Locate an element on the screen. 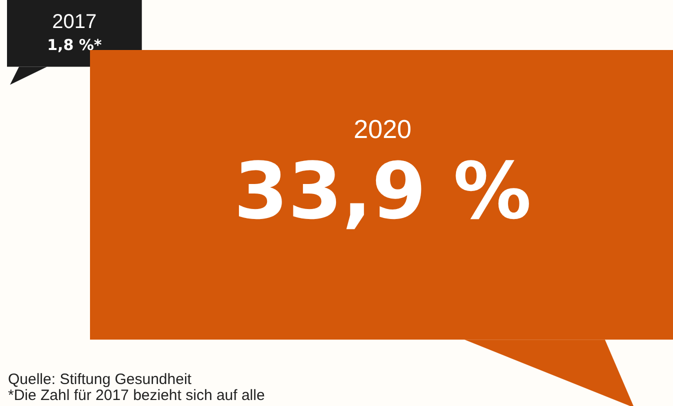  category-label: 2020 is located at coordinates (383, 129).